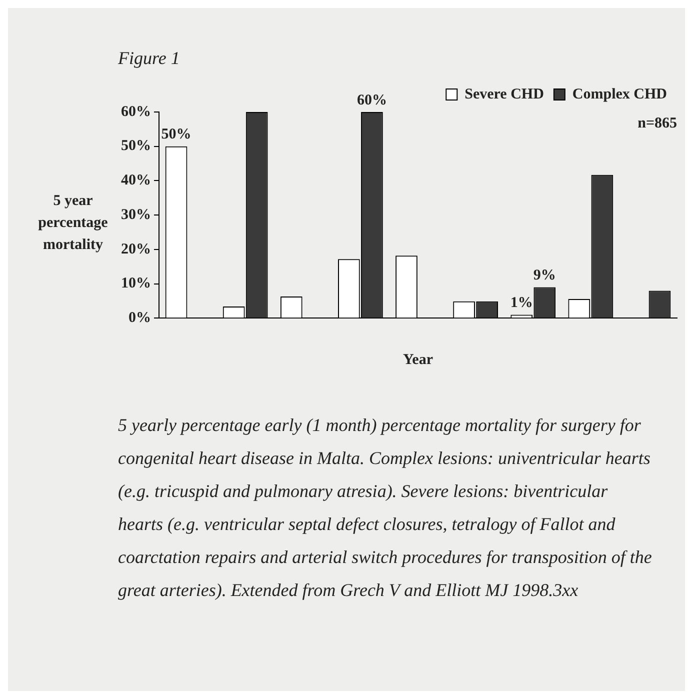 The image size is (693, 699). Describe the element at coordinates (544, 276) in the screenshot. I see `data-label: 9%` at that location.